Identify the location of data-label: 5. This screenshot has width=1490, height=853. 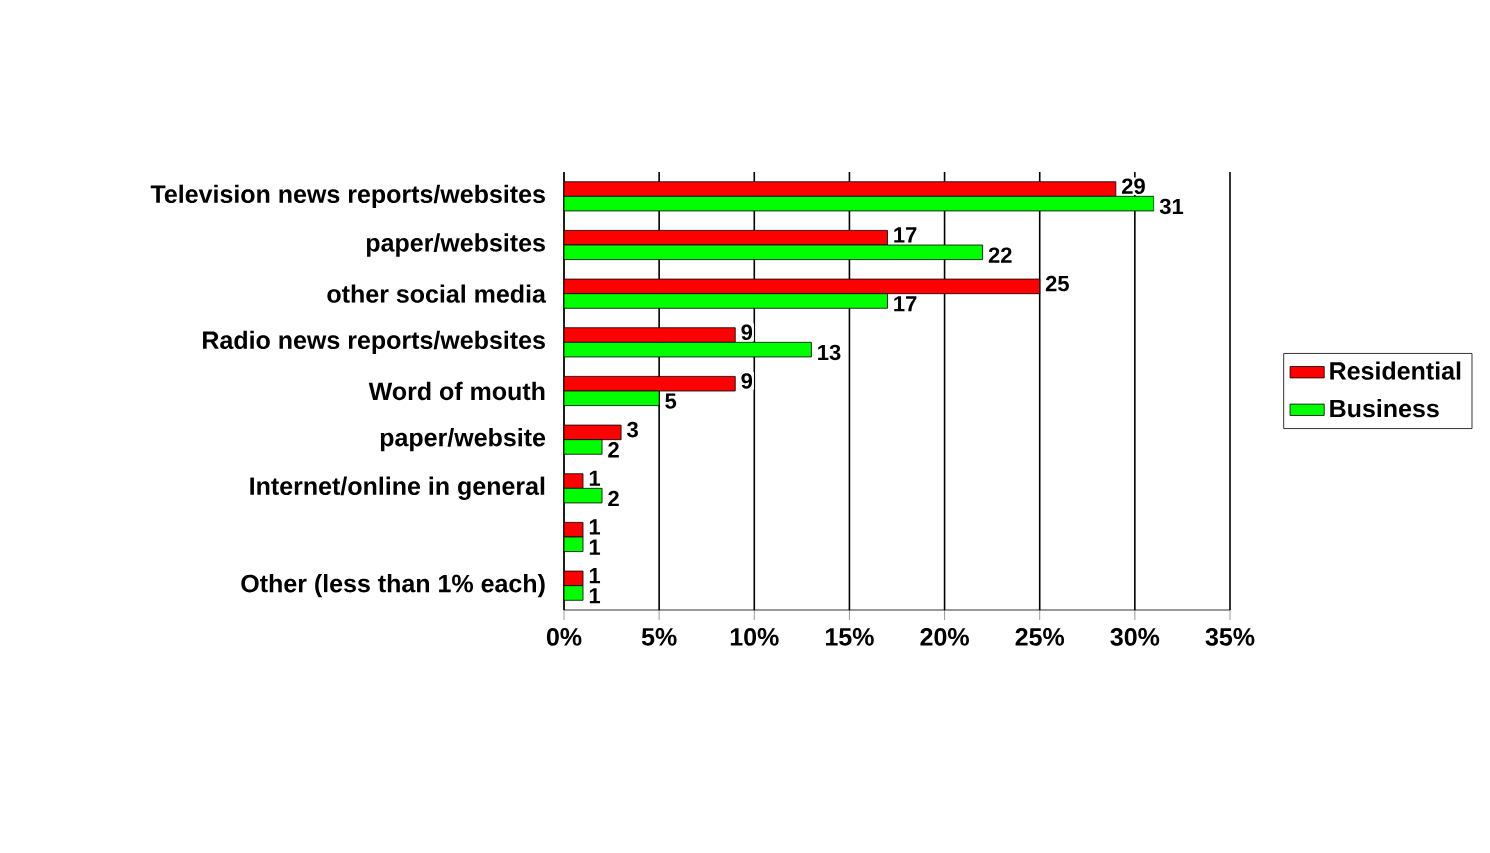
(671, 401).